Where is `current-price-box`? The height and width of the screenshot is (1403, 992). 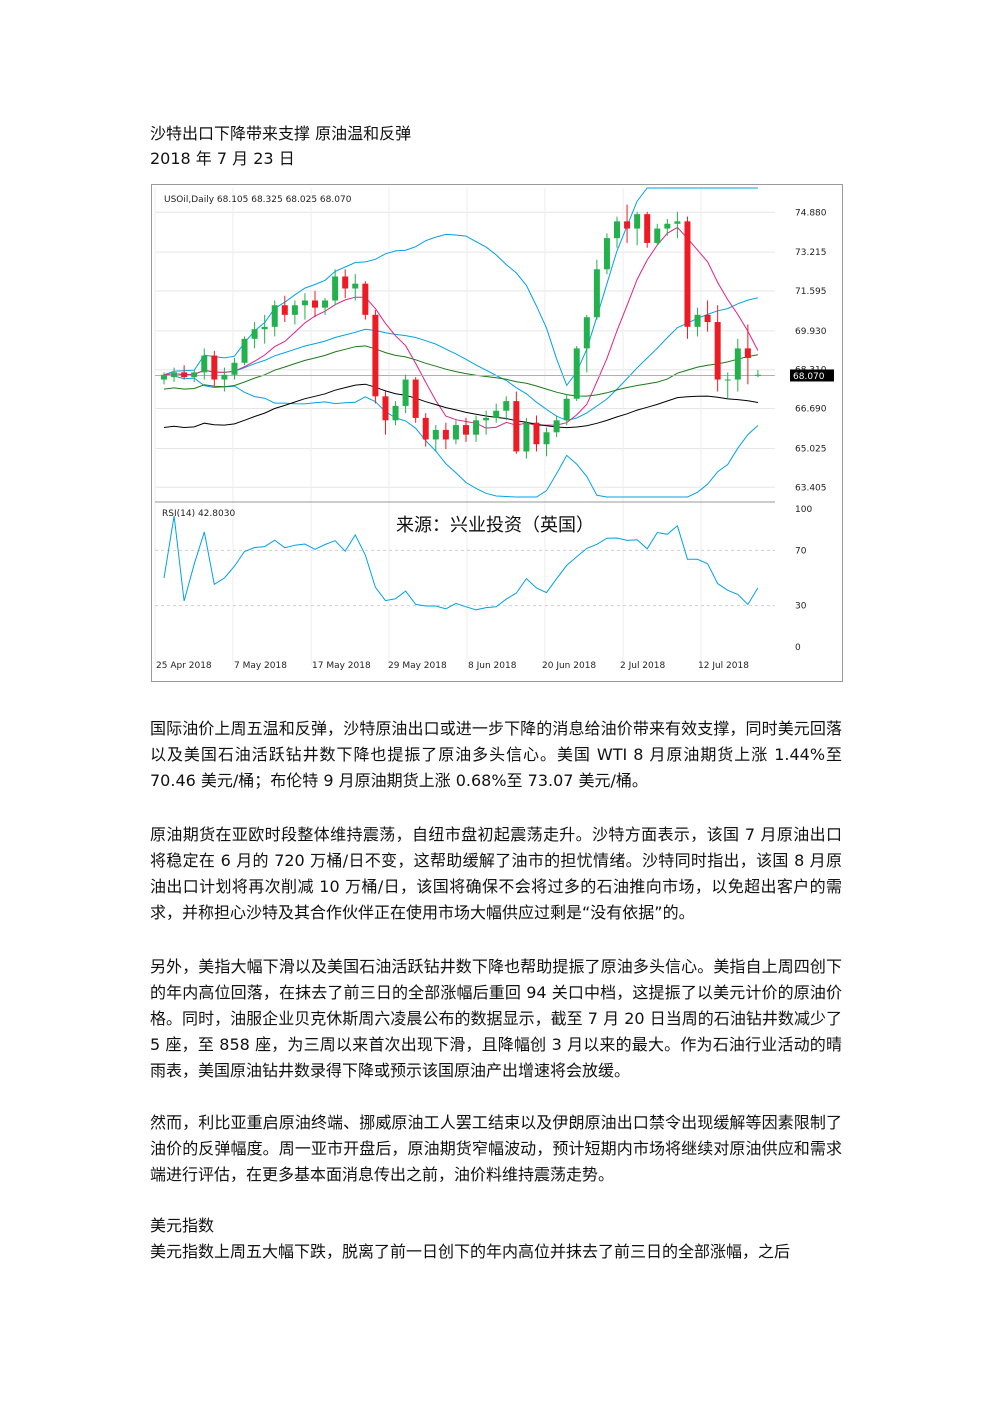 current-price-box is located at coordinates (812, 375).